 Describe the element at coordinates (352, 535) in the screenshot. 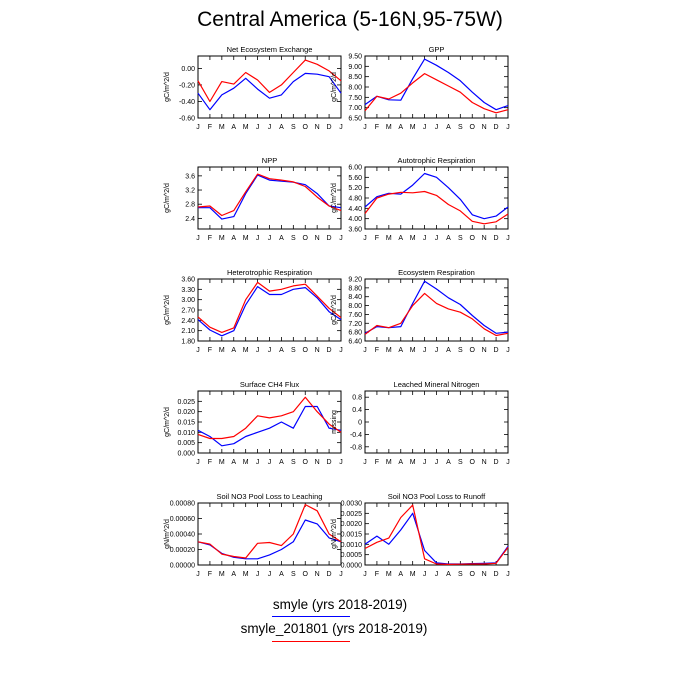

I see `y-tick-label: 0.0015` at that location.